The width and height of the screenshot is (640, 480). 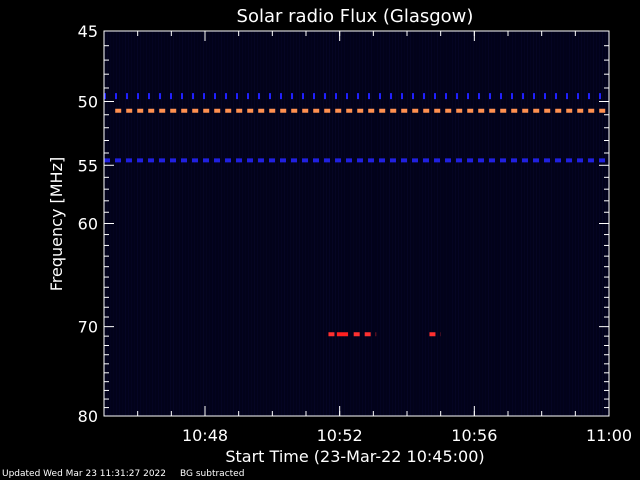 What do you see at coordinates (340, 435) in the screenshot?
I see `x-tick-label: 10:52` at bounding box center [340, 435].